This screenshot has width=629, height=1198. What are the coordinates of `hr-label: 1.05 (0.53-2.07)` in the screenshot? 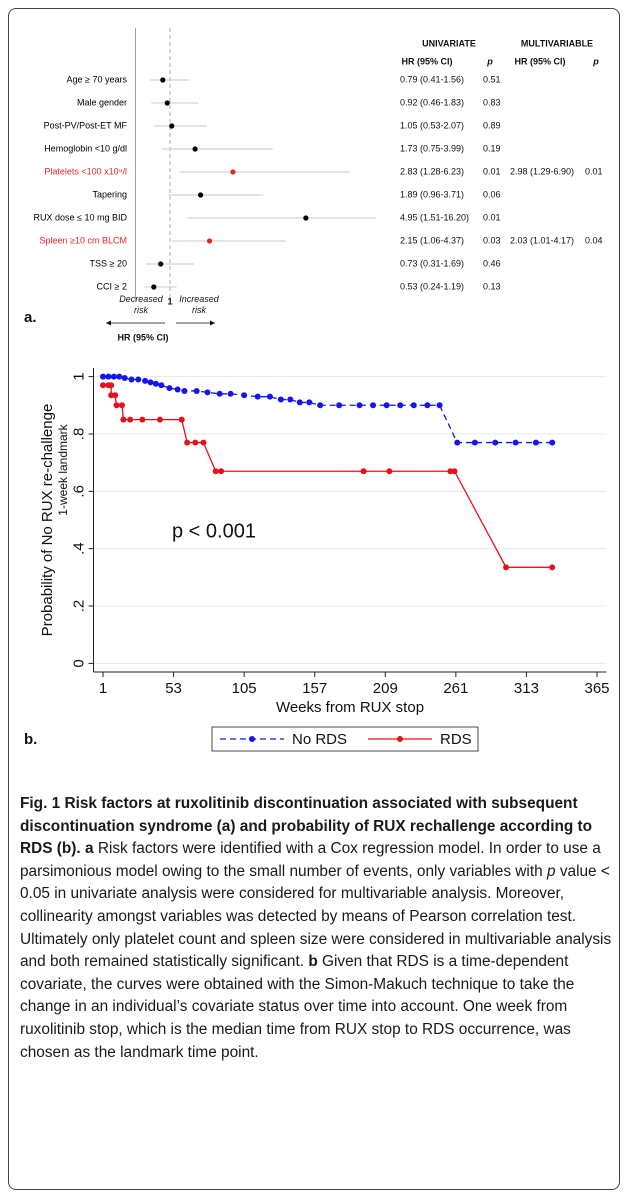 It's located at (432, 125).